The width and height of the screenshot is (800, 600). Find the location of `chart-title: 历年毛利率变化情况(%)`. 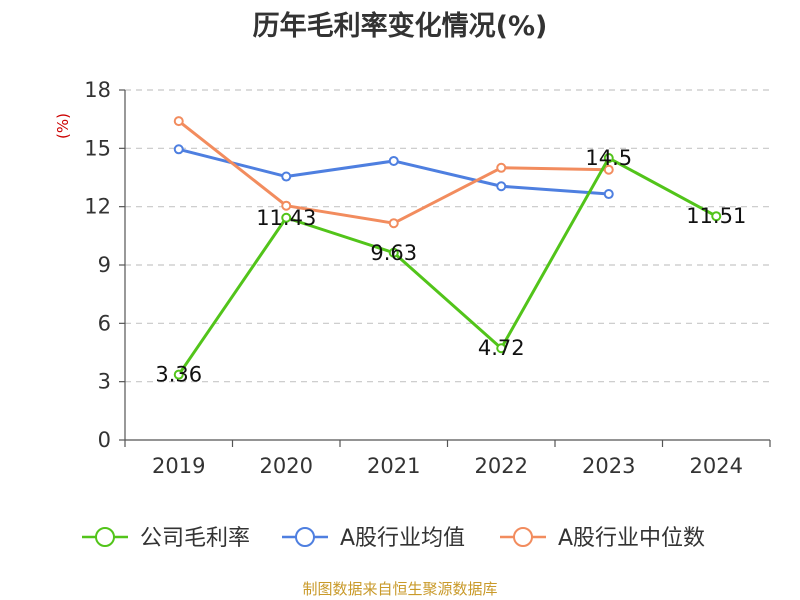

chart-title: 历年毛利率变化情况(%) is located at coordinates (400, 26).